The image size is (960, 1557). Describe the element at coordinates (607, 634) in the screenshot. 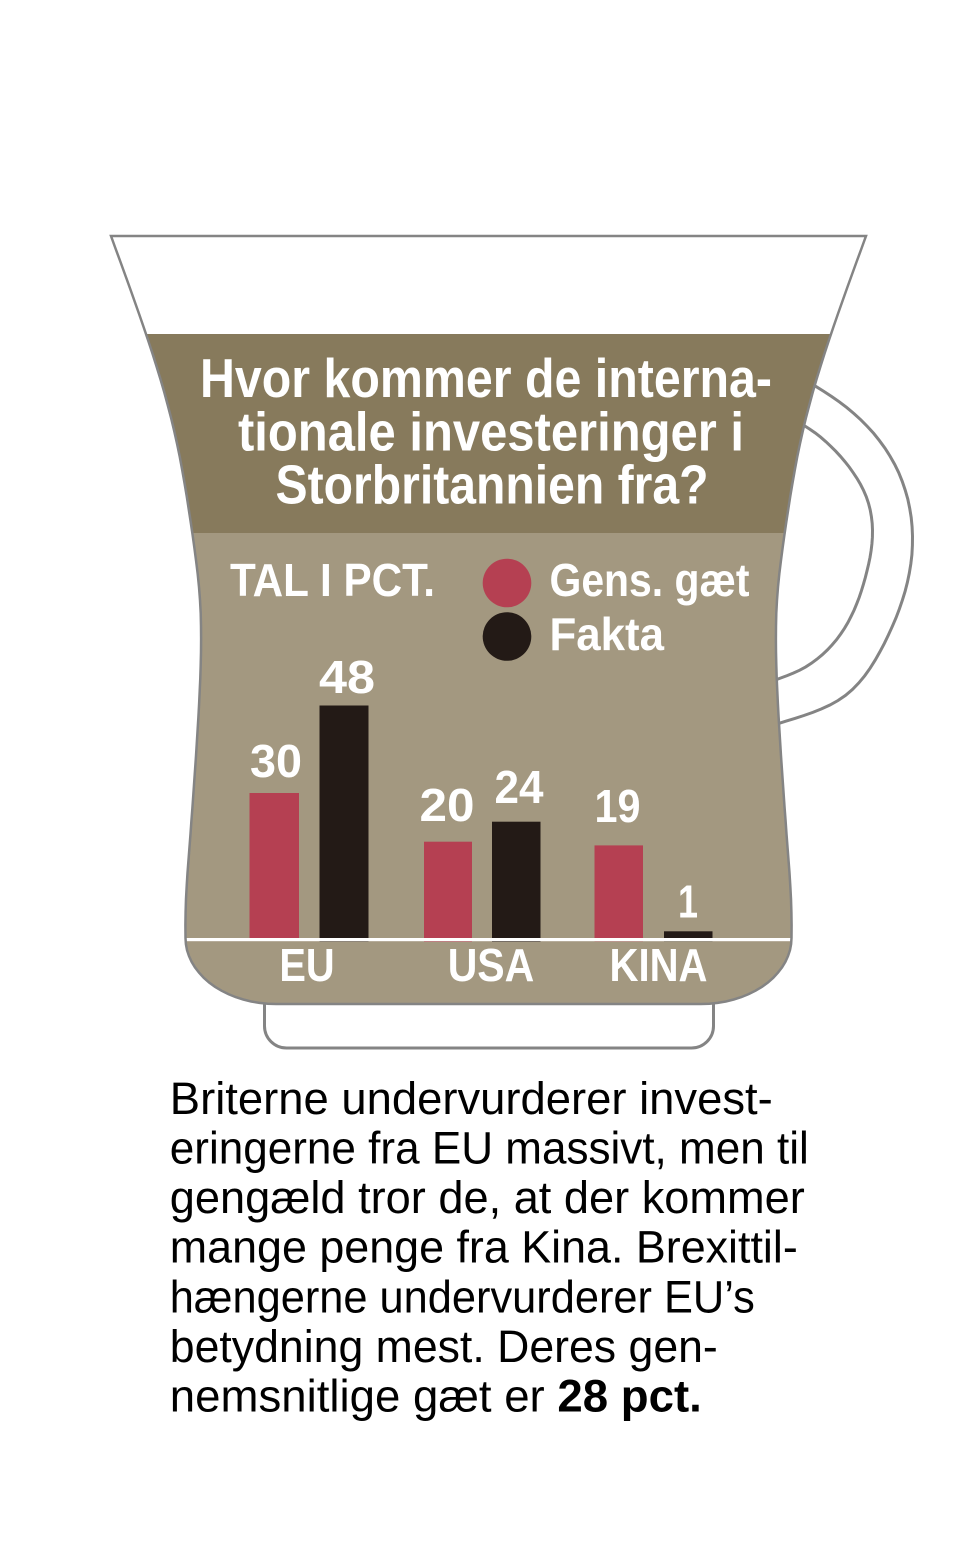

I see `svg-text: Fakta` at that location.